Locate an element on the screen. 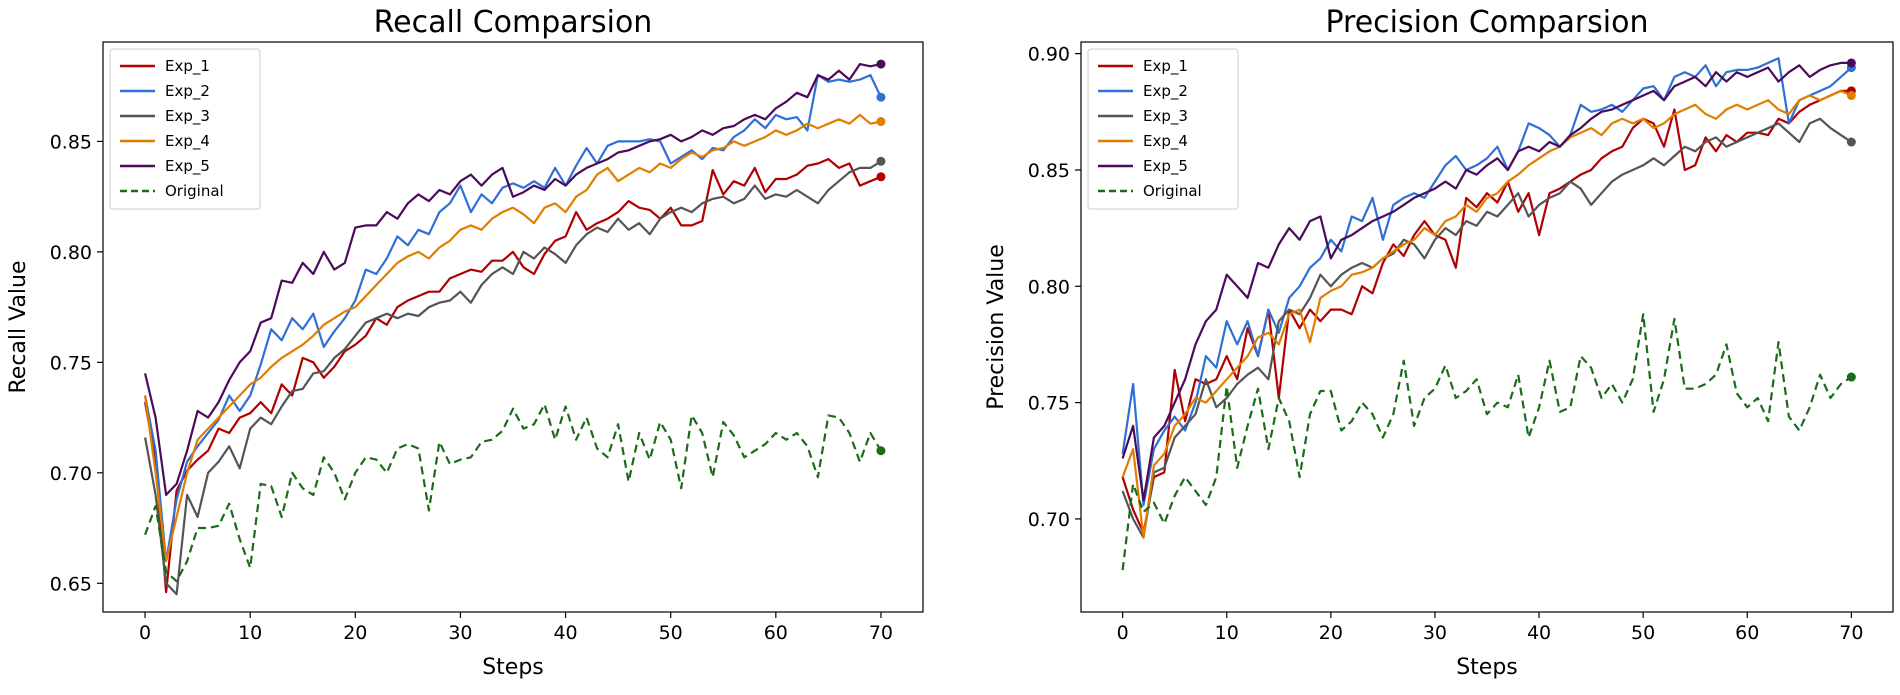 The height and width of the screenshot is (695, 1900). precision-x-tick-label: 30 is located at coordinates (1435, 633).